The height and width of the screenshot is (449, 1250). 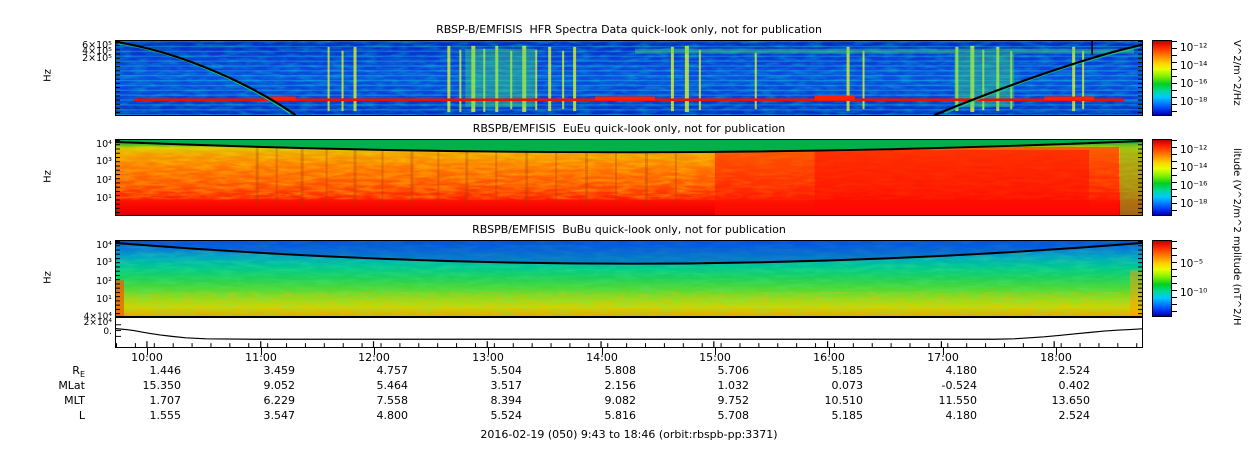 I want to click on mlt-value: 10.510, so click(x=844, y=400).